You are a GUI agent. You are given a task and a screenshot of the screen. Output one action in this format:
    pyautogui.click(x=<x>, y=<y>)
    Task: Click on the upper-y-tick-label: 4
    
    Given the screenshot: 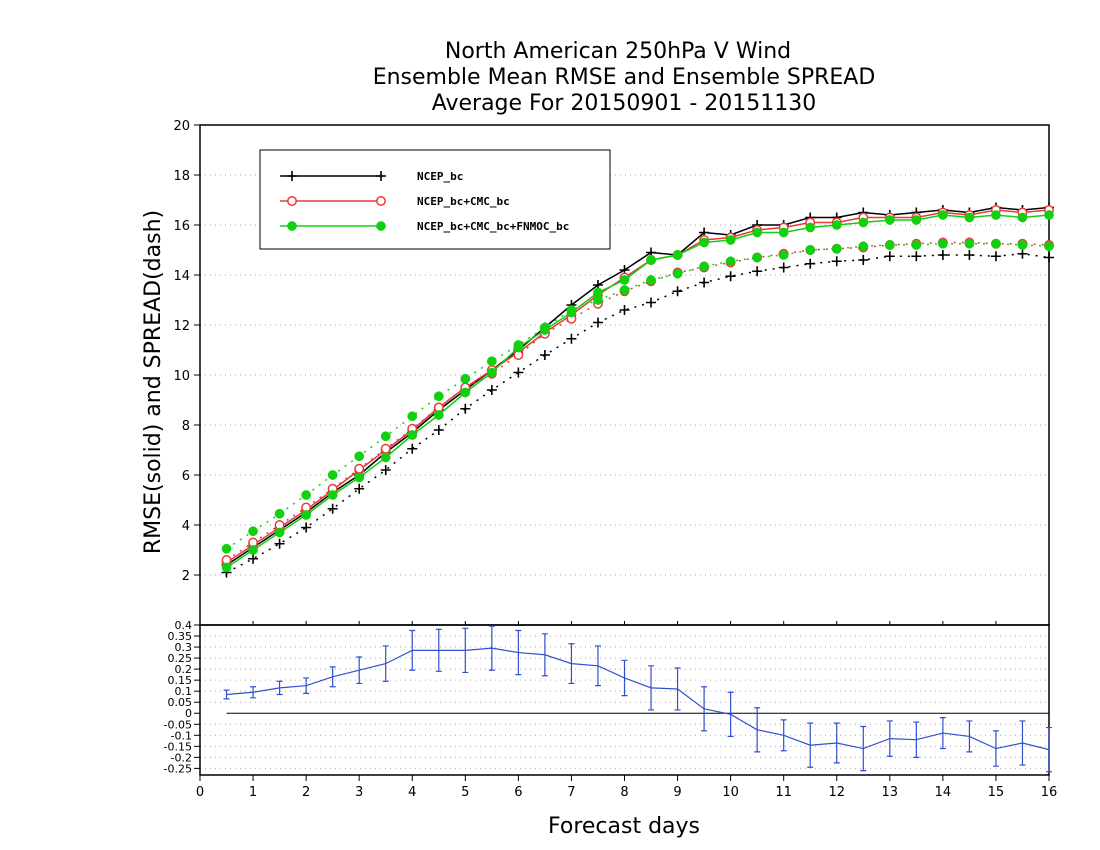 What is the action you would take?
    pyautogui.click(x=186, y=526)
    